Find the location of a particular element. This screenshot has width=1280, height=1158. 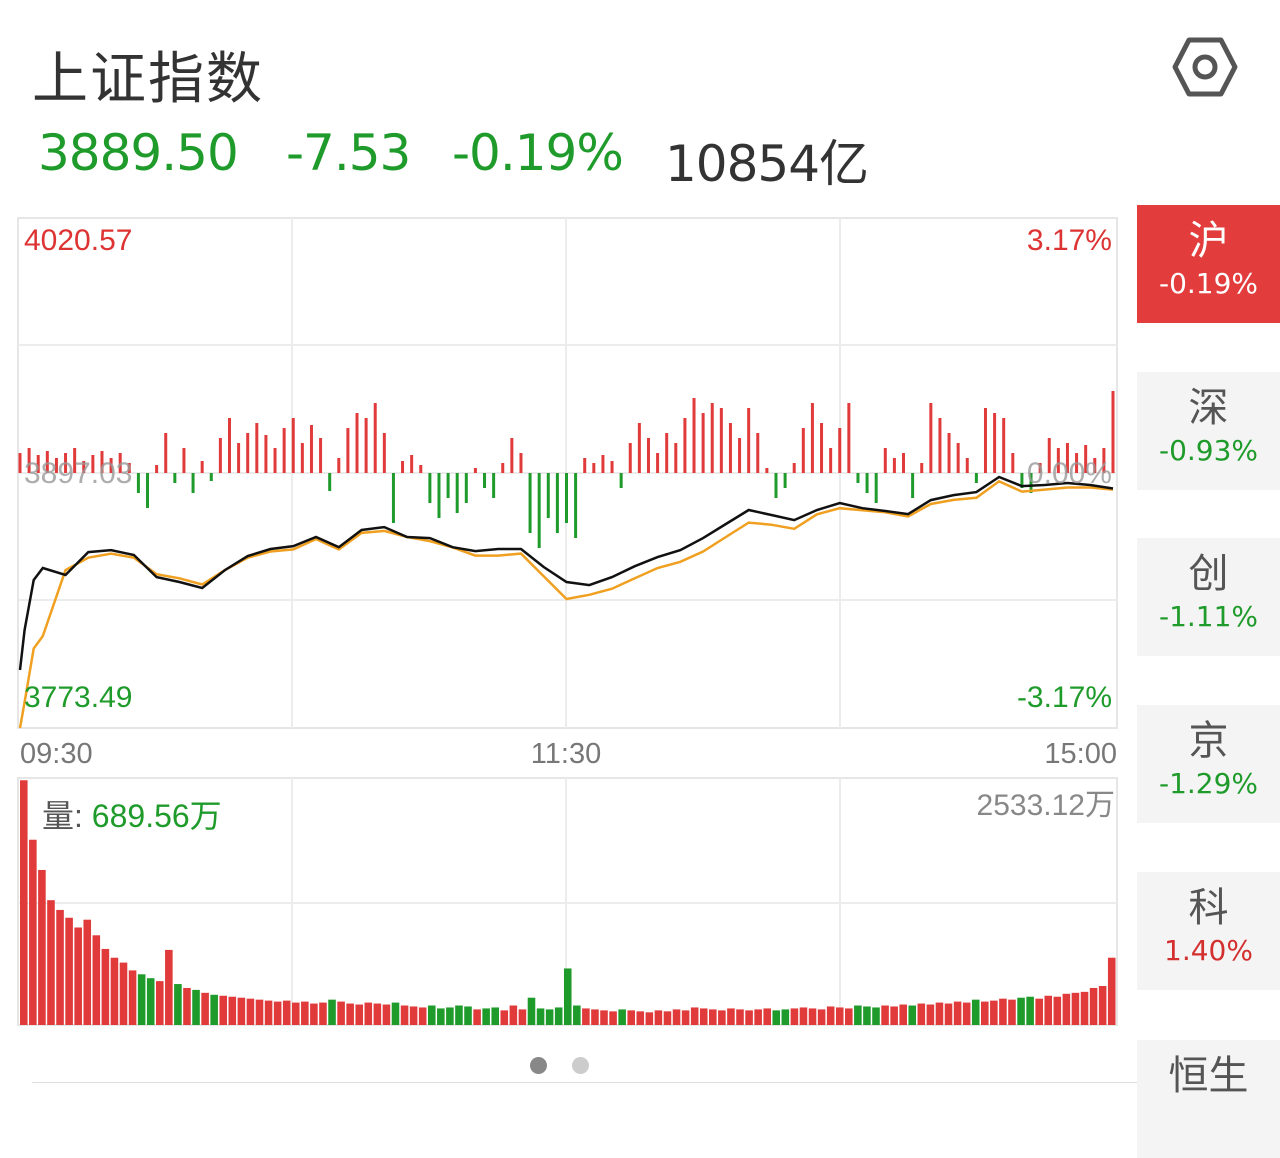

market-tab-2: 创 -1.11% is located at coordinates (1208, 597).